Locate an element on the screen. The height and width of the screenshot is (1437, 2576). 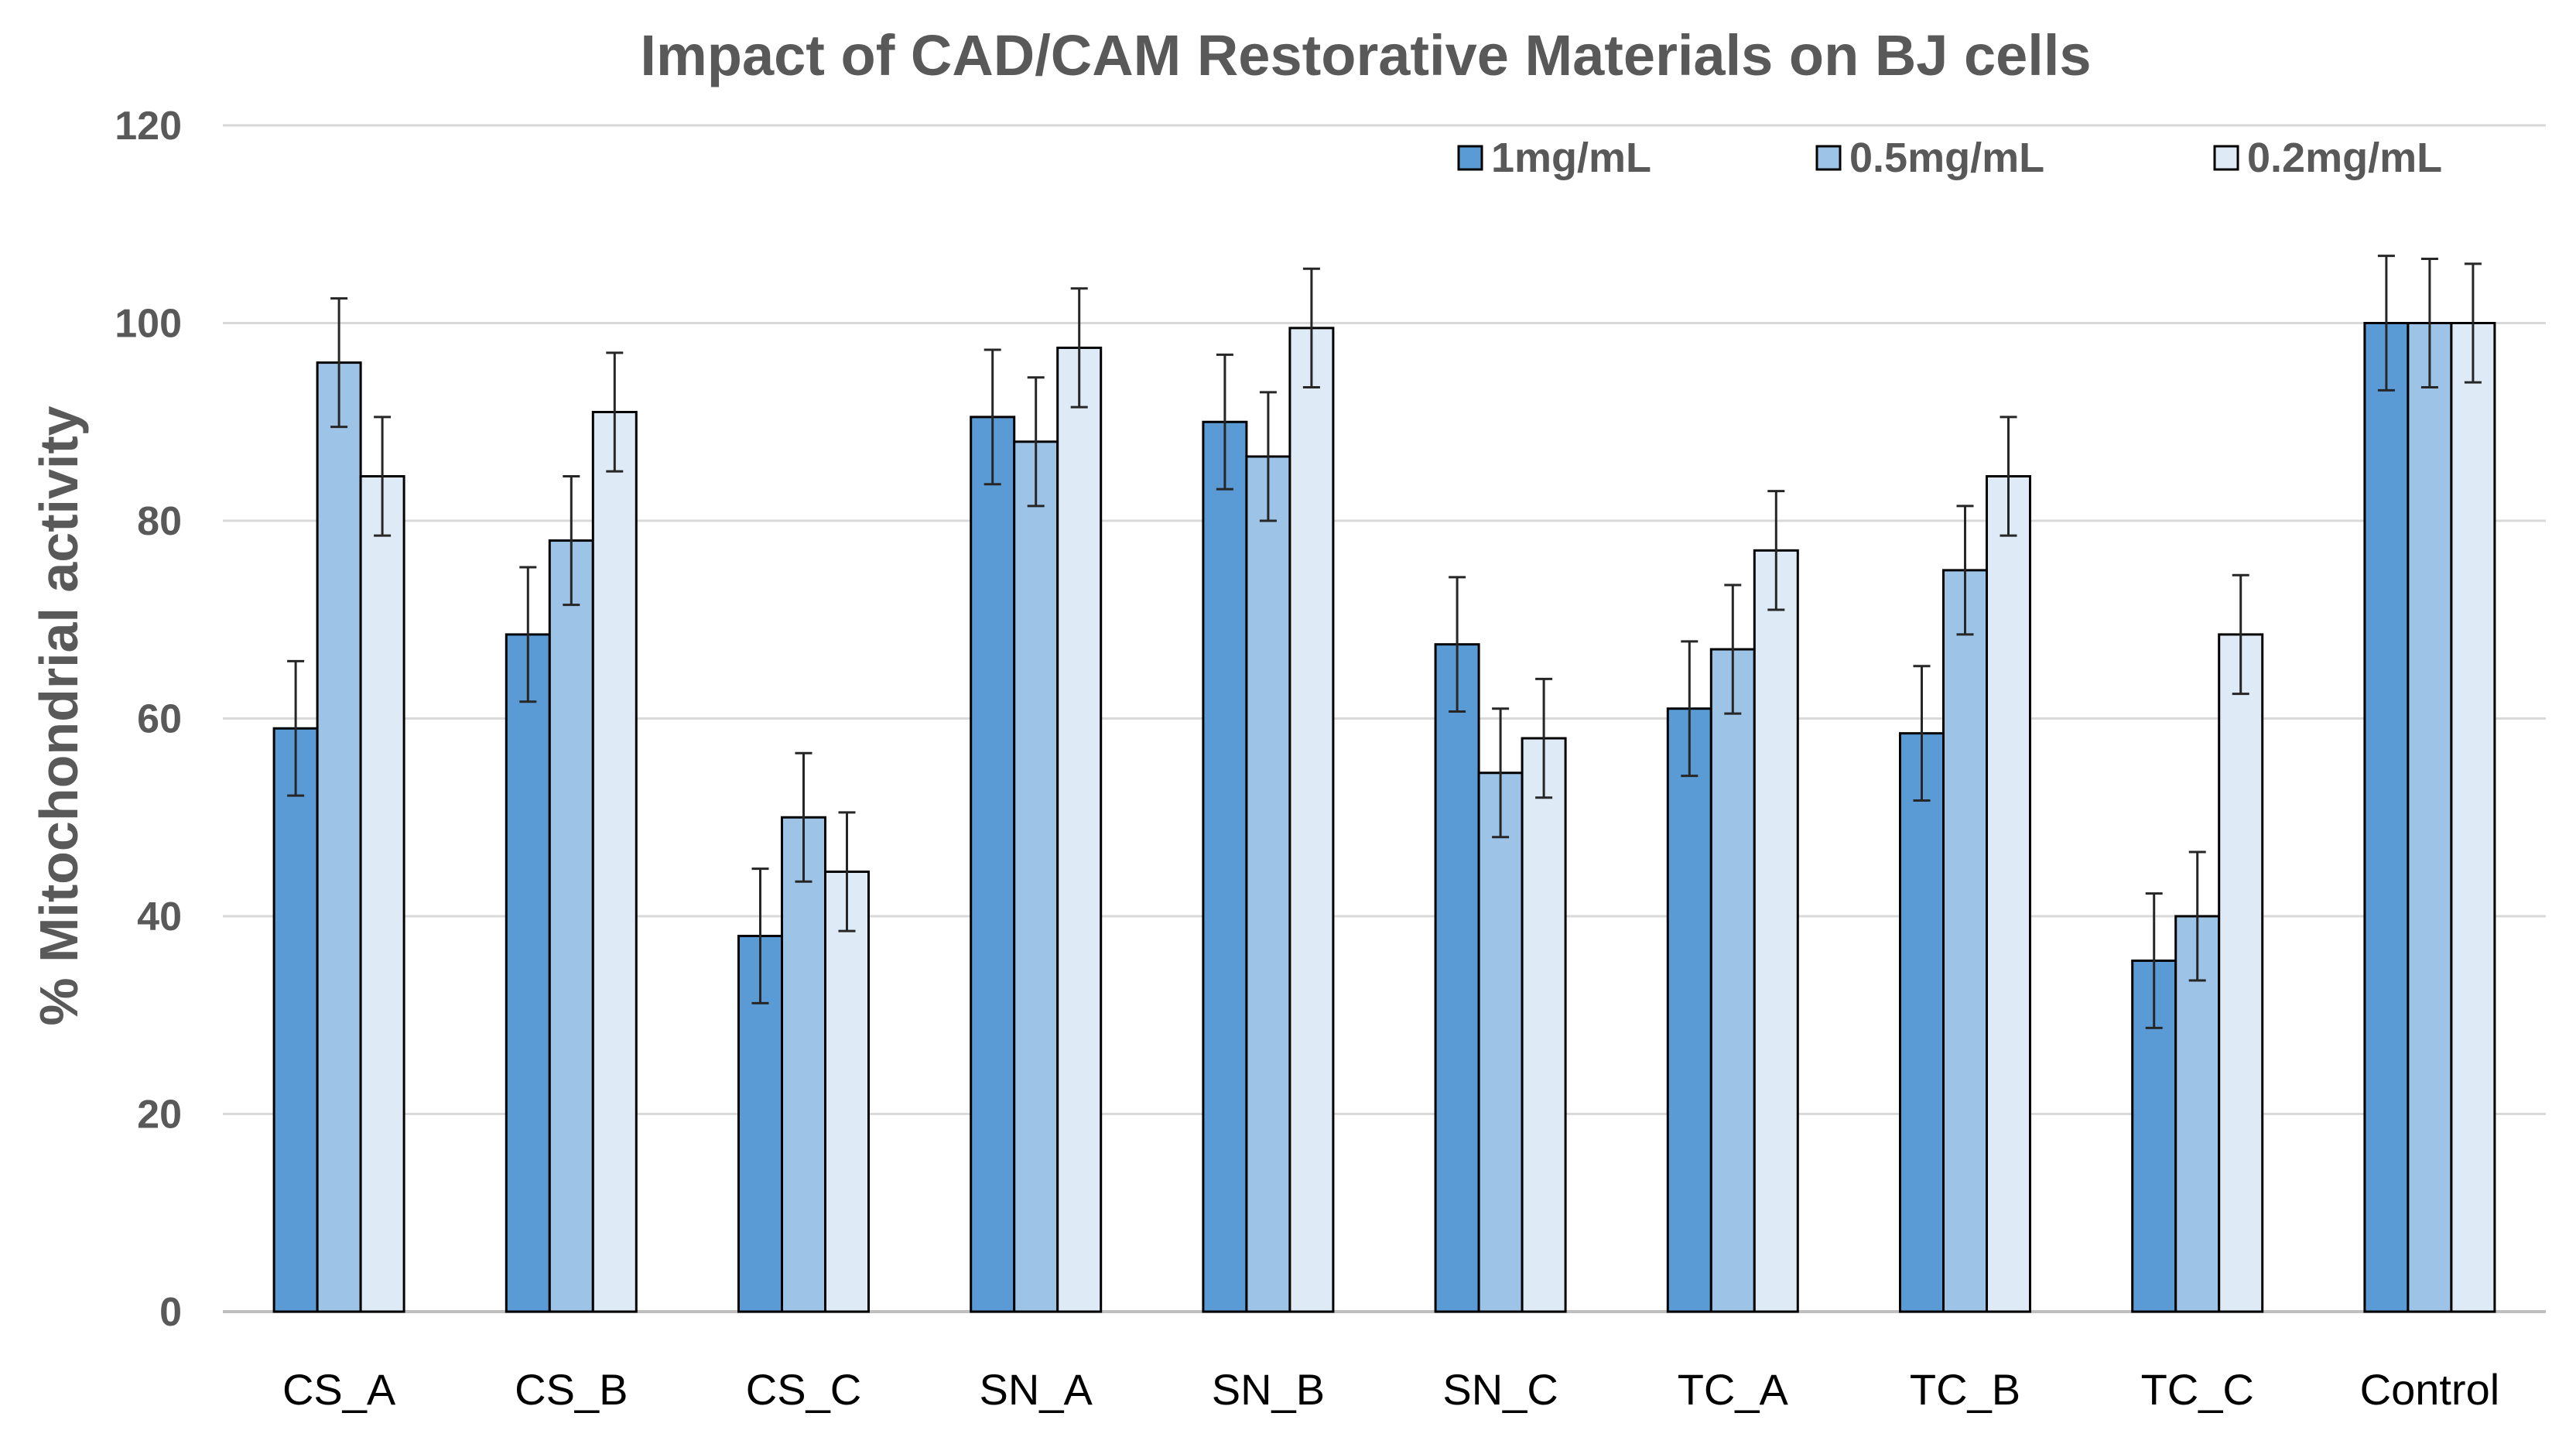
y-tick-label: 60 is located at coordinates (160, 720).